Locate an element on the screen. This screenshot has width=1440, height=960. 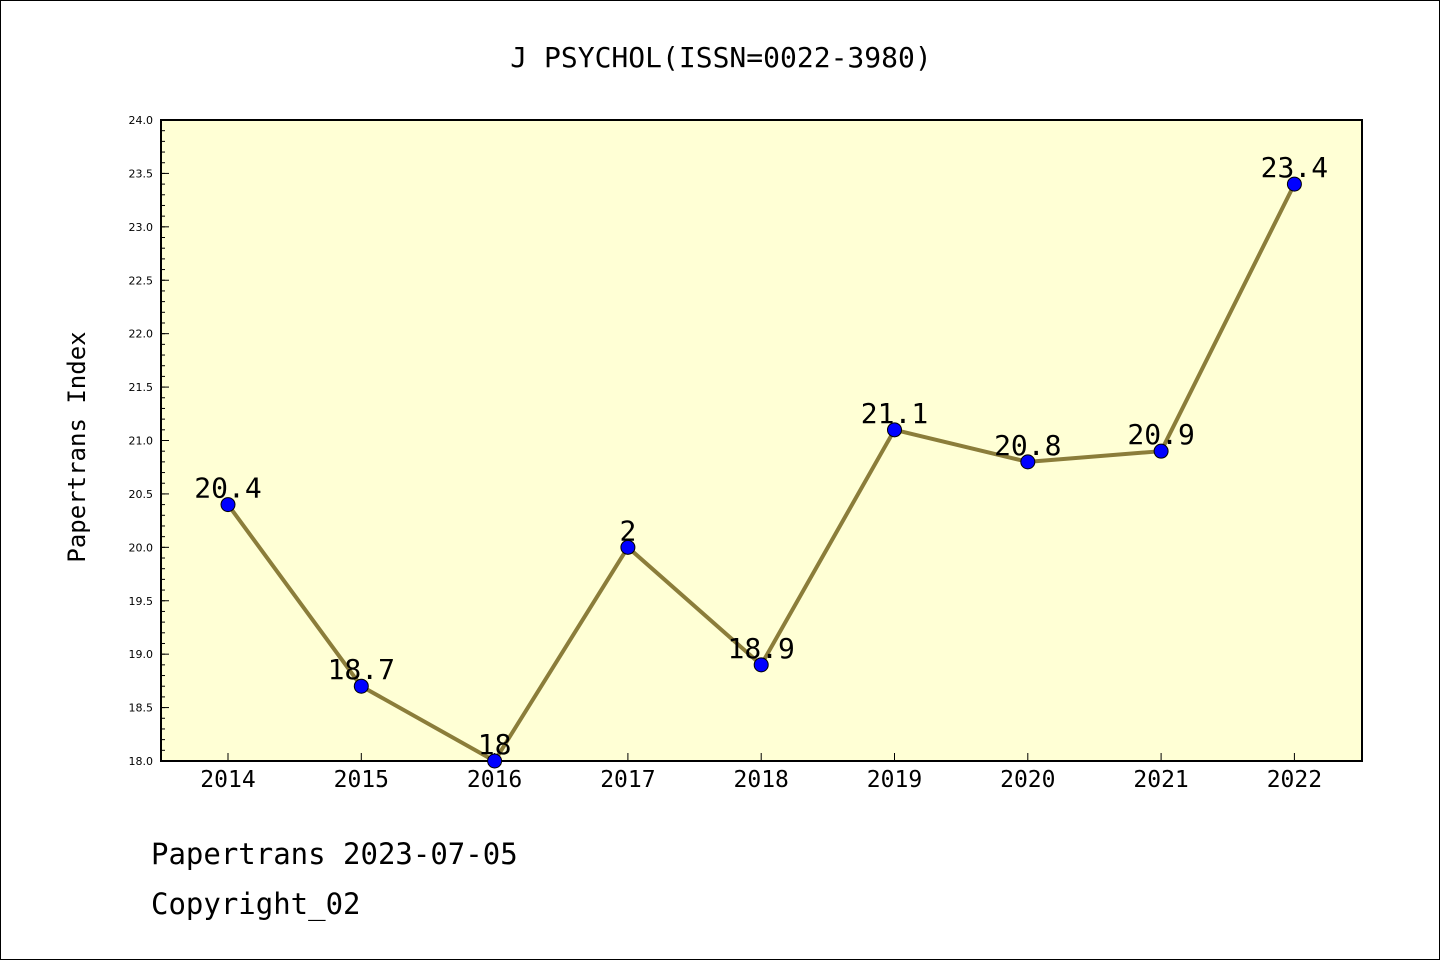
y-tick-label: 21.0 is located at coordinates (141, 441).